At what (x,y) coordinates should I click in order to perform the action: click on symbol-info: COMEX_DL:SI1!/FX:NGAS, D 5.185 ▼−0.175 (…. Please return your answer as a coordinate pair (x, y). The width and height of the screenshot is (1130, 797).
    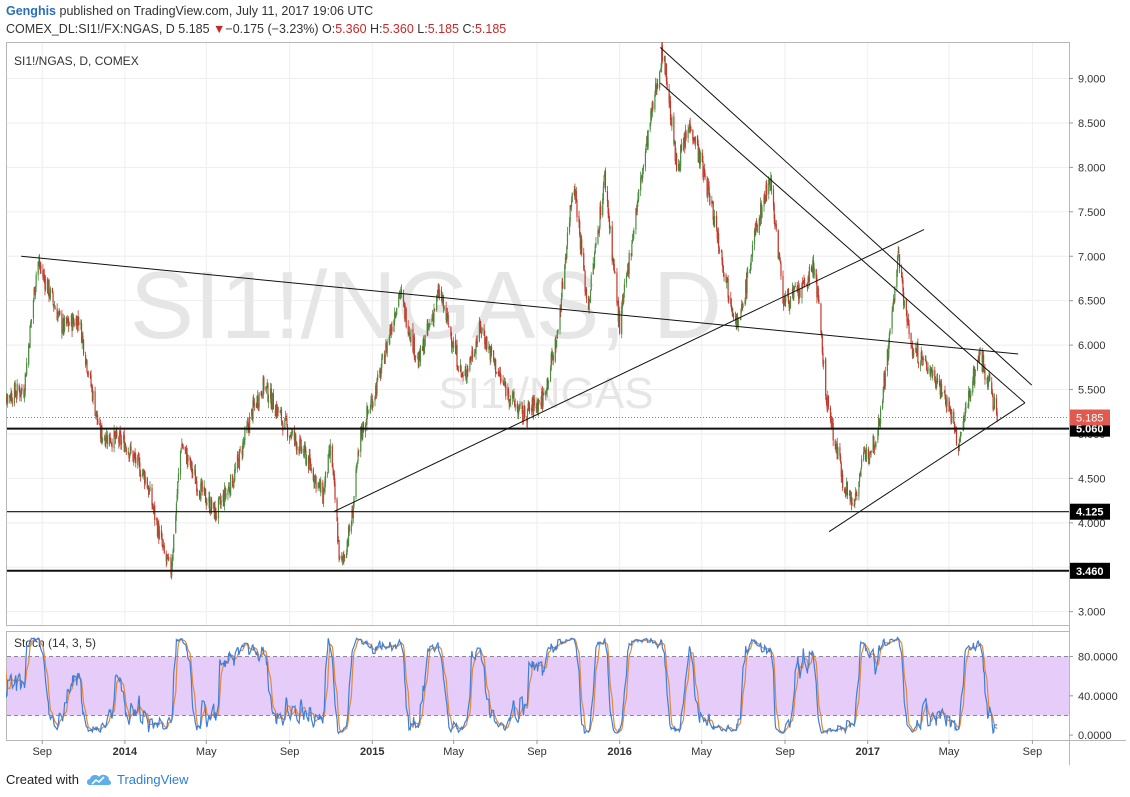
    Looking at the image, I should click on (256, 29).